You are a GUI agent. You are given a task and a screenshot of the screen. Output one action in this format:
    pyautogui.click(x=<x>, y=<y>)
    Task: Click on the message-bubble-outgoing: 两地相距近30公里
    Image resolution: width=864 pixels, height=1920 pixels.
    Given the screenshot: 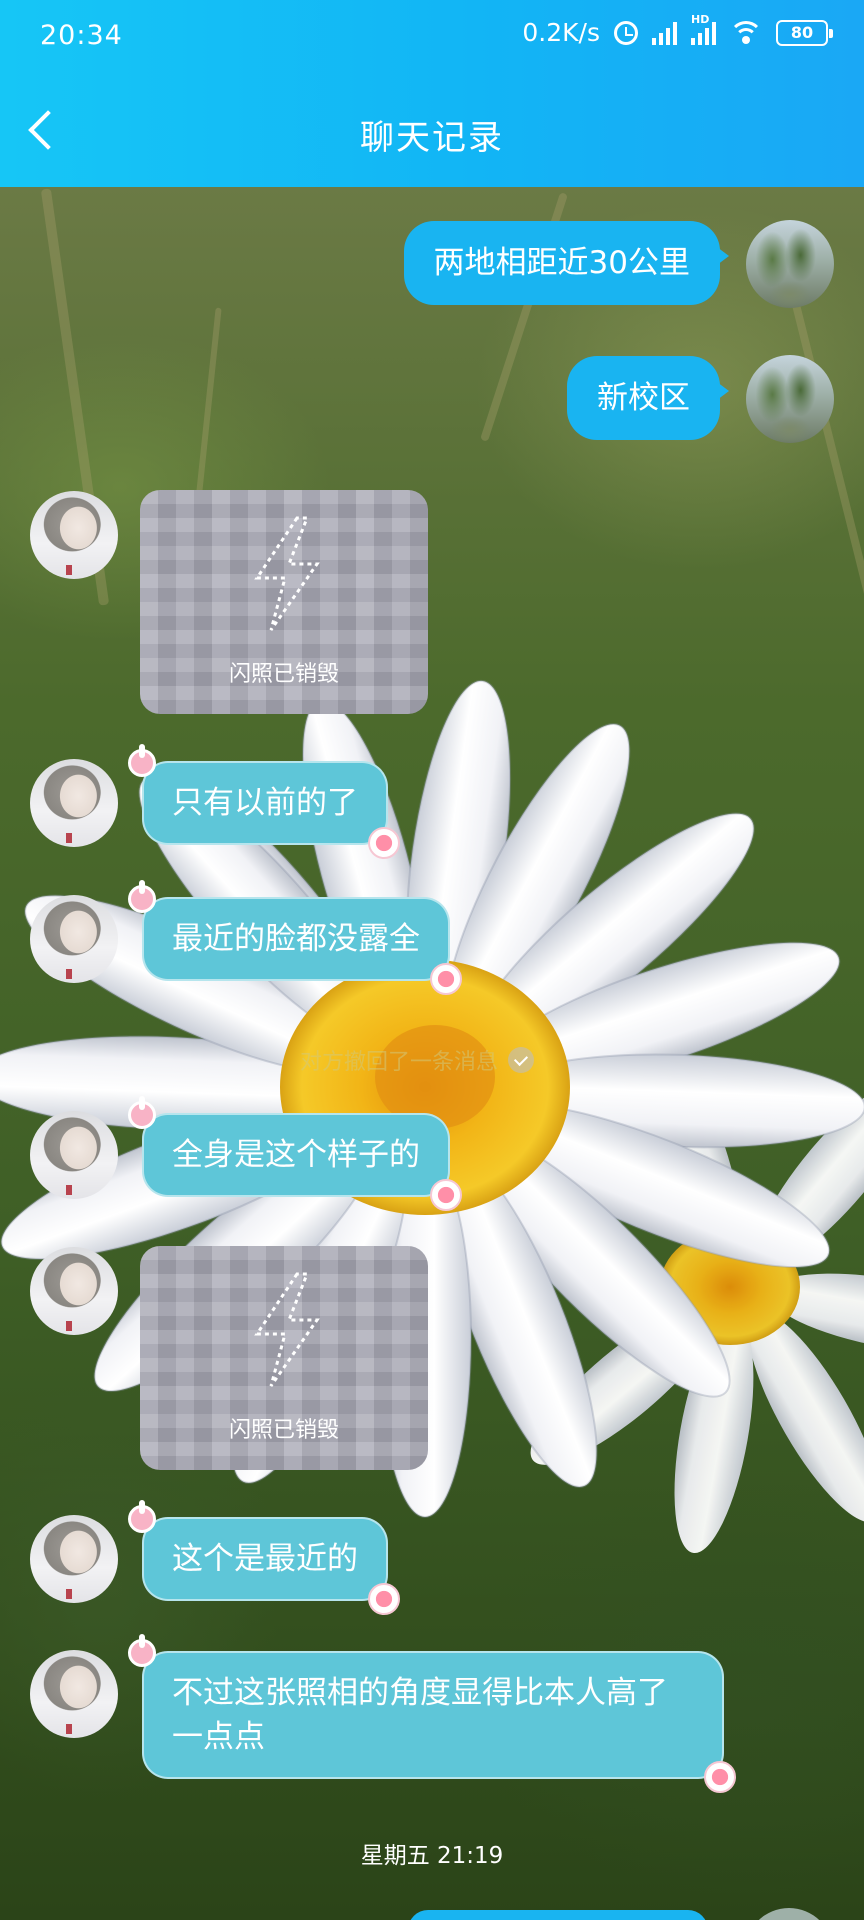 What is the action you would take?
    pyautogui.click(x=566, y=263)
    